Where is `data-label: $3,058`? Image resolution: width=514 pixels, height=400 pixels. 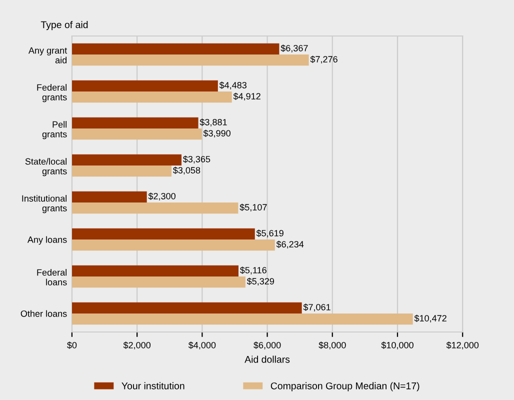 data-label: $3,058 is located at coordinates (186, 170).